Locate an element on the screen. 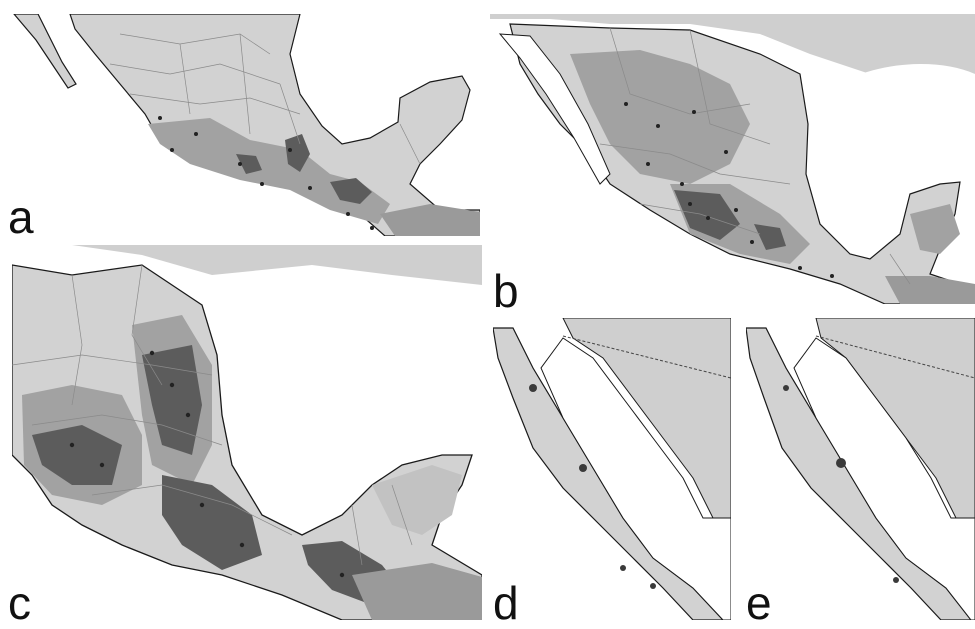 Image resolution: width=975 pixels, height=629 pixels. mexico-land-a is located at coordinates (274, 125).